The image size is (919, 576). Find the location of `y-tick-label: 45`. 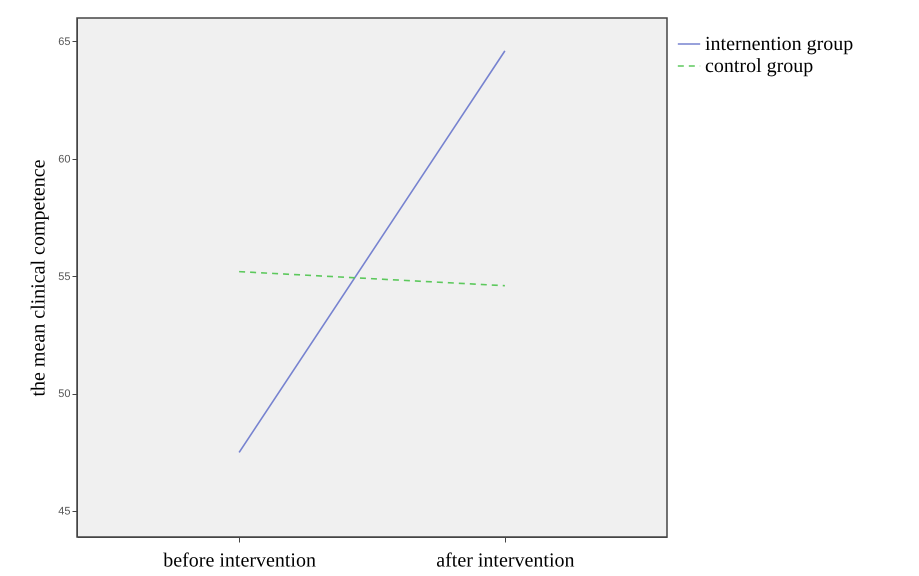

y-tick-label: 45 is located at coordinates (64, 512).